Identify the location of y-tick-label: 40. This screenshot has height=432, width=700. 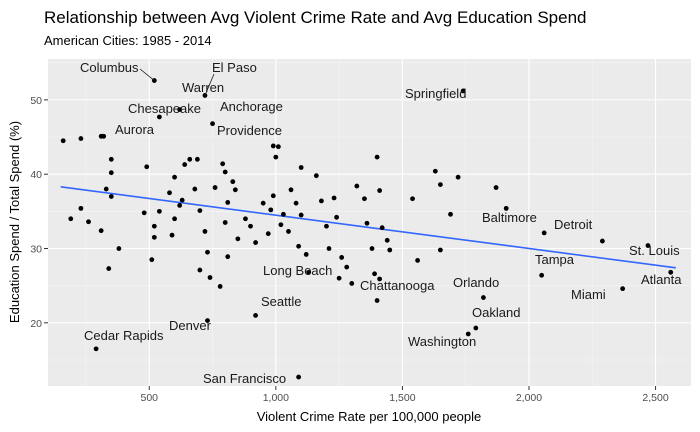
(36, 175).